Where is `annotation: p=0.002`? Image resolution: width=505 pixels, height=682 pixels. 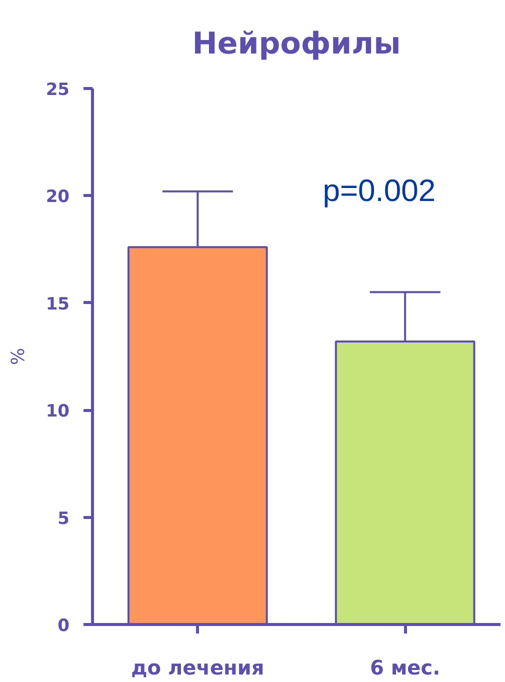
annotation: p=0.002 is located at coordinates (379, 190).